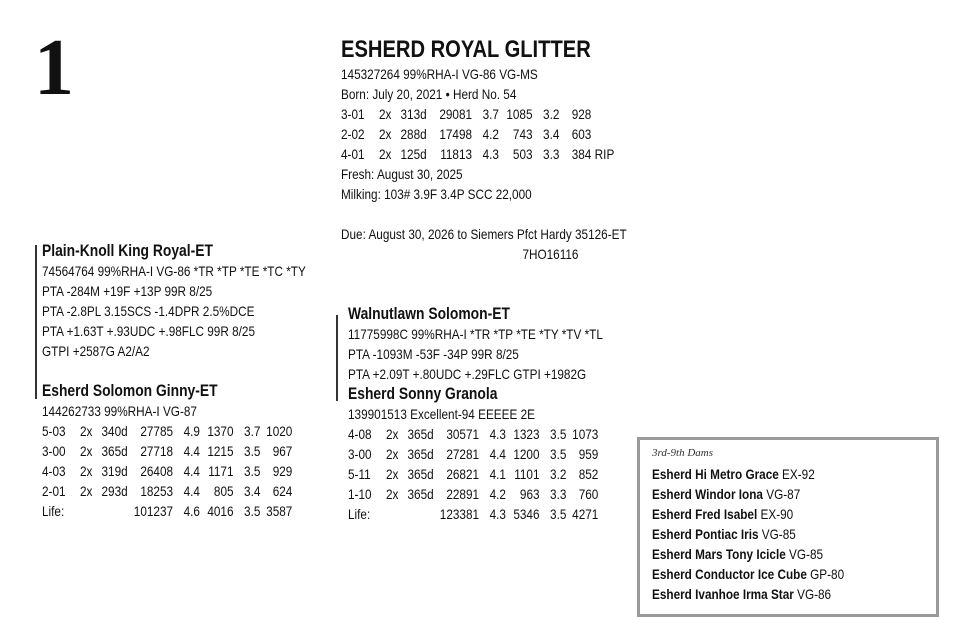 Image resolution: width=964 pixels, height=620 pixels. What do you see at coordinates (558, 494) in the screenshot?
I see `record-cell: 3.3` at bounding box center [558, 494].